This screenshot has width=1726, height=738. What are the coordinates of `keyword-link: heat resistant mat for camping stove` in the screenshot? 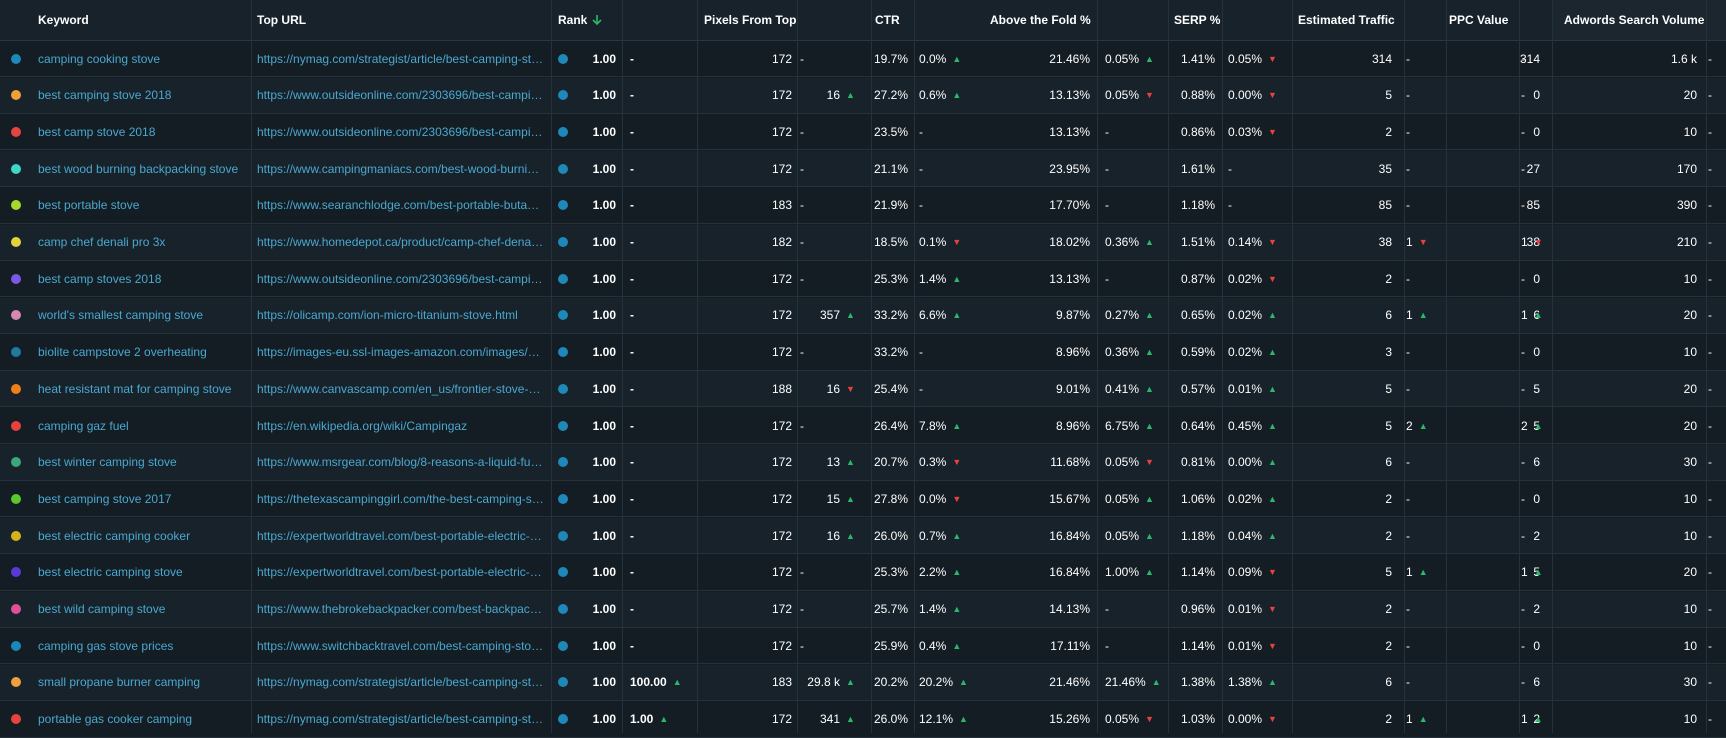 It's located at (135, 388).